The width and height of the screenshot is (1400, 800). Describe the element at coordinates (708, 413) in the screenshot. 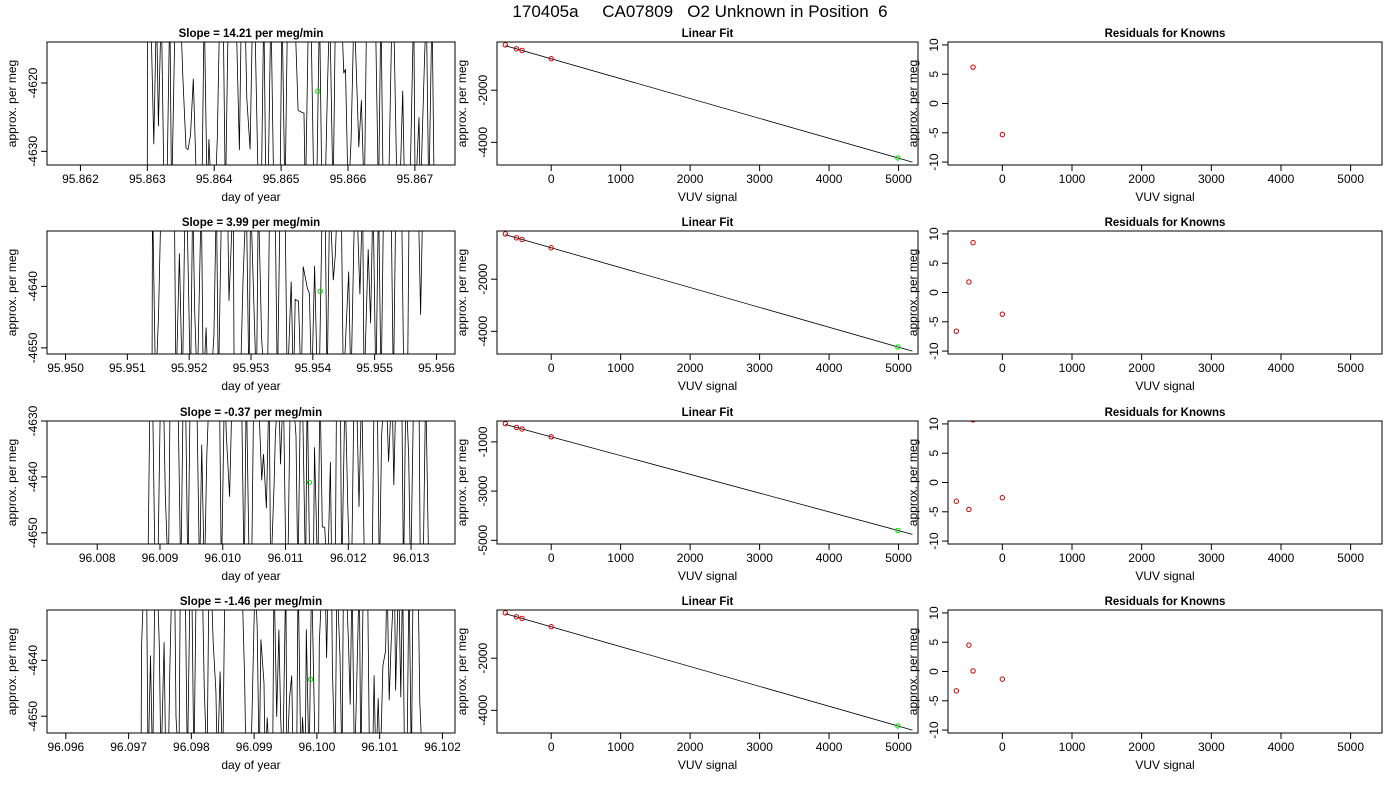

I see `panel-title: Linear Fit` at that location.